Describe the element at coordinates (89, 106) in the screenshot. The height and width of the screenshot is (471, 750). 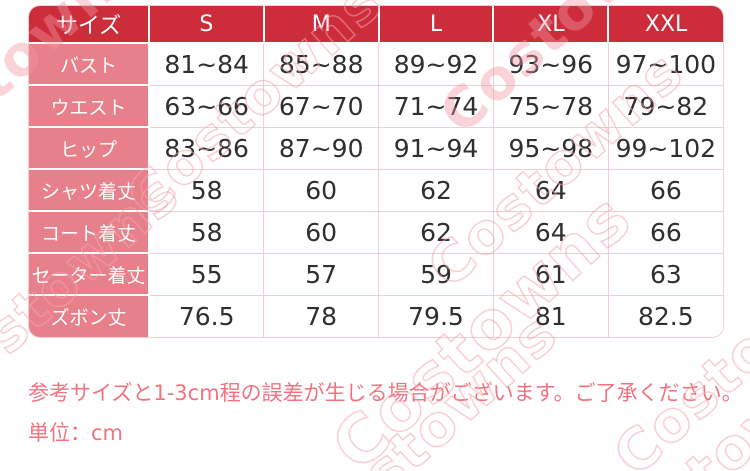
I see `row-label: ウエスト` at that location.